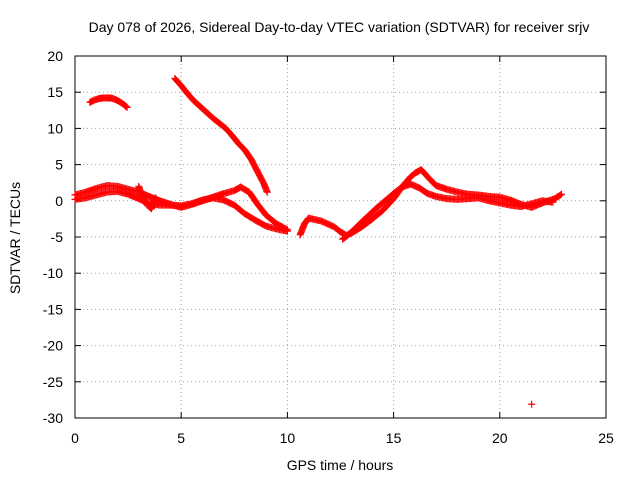 The height and width of the screenshot is (480, 640). Describe the element at coordinates (55, 92) in the screenshot. I see `y-tick-label: 15` at that location.